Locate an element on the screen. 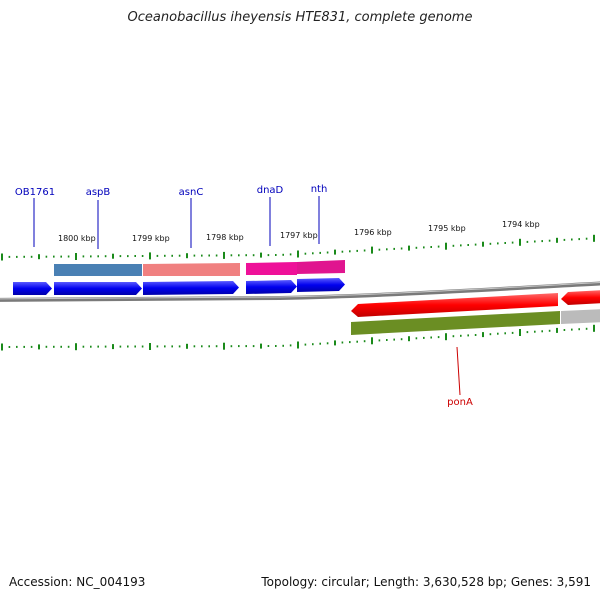 The height and width of the screenshot is (600, 600). dnaD-band is located at coordinates (271, 268).